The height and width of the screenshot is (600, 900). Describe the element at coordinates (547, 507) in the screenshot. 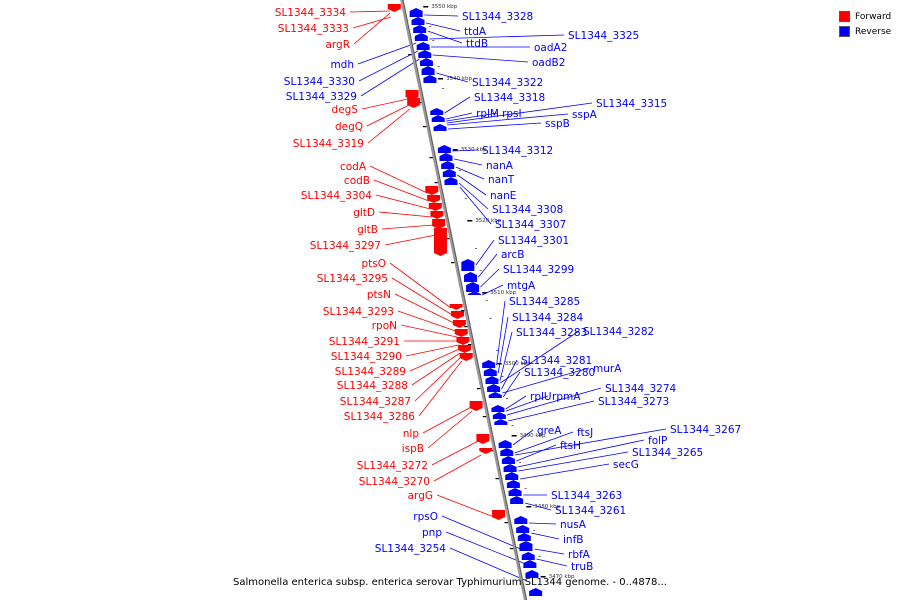

I see `tick-label: 3480 kbp` at that location.